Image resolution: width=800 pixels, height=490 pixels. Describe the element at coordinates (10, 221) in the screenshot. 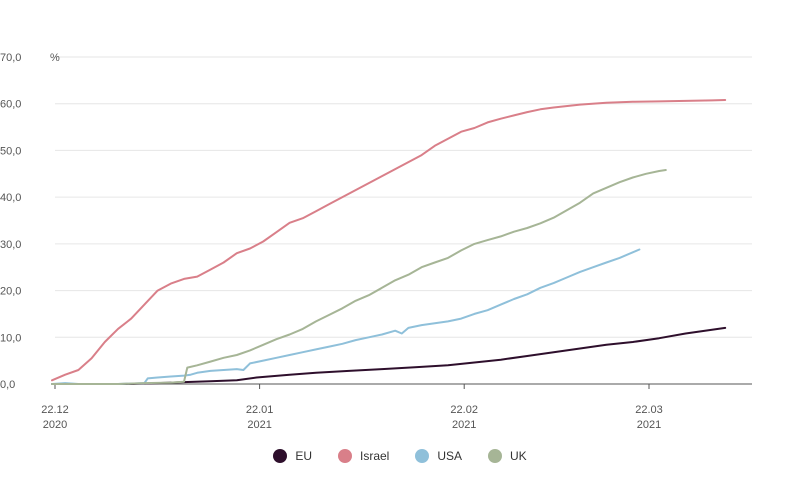

I see `y-axis-ticks: 0,0 10,0 20,0 30,0 40,0 50,0 60,0 70,0` at that location.